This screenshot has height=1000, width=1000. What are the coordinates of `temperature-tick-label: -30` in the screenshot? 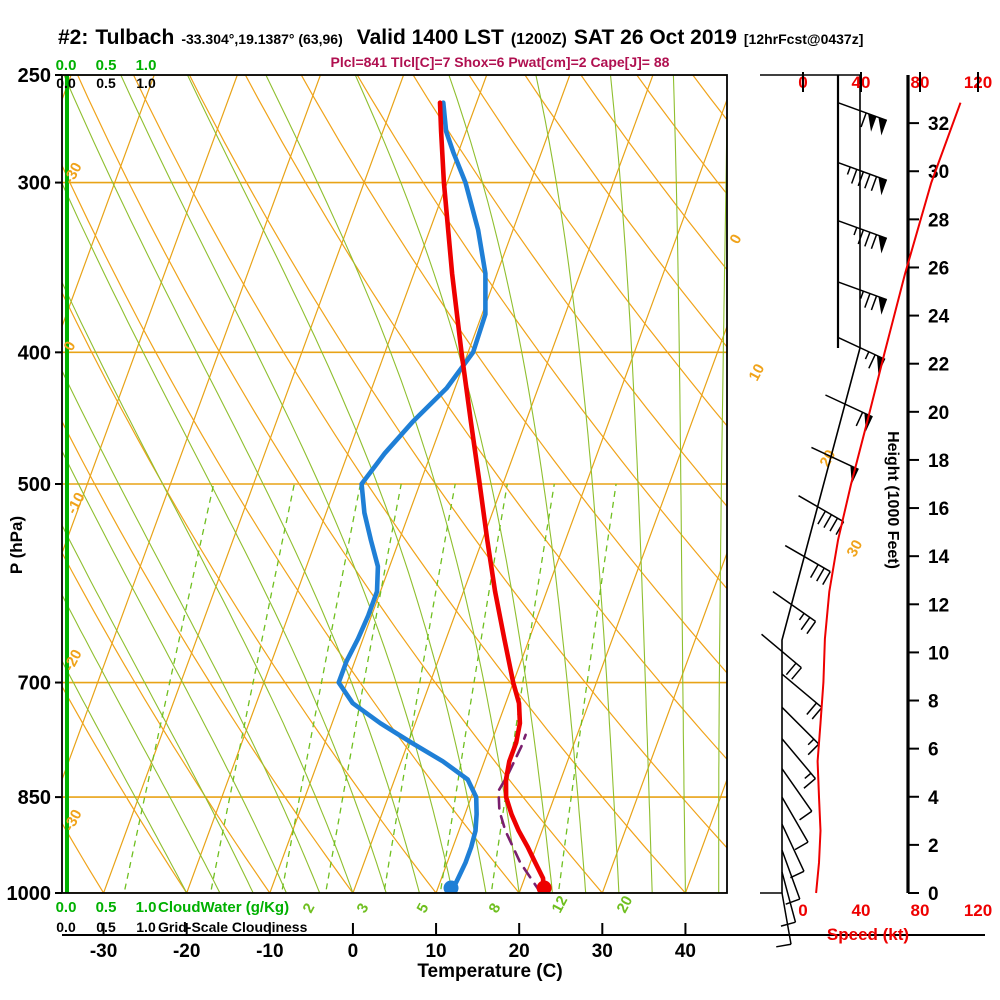 It's located at (103, 951).